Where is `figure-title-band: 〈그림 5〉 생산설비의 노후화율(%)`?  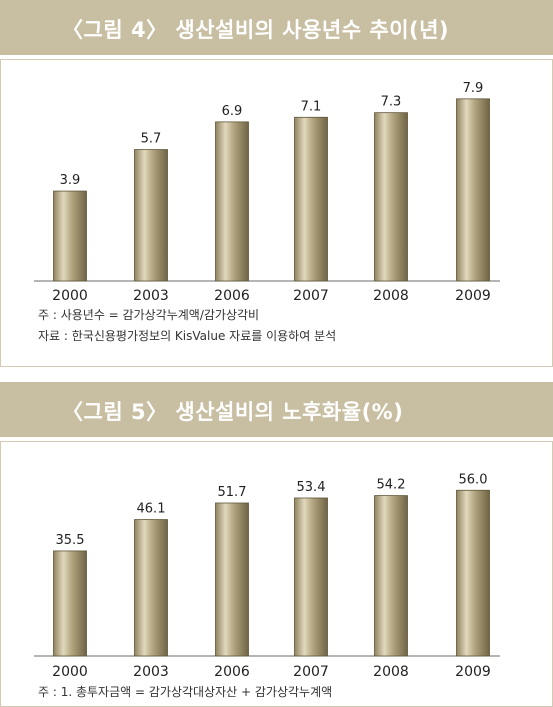 figure-title-band: 〈그림 5〉 생산설비의 노후화율(%) is located at coordinates (276, 409).